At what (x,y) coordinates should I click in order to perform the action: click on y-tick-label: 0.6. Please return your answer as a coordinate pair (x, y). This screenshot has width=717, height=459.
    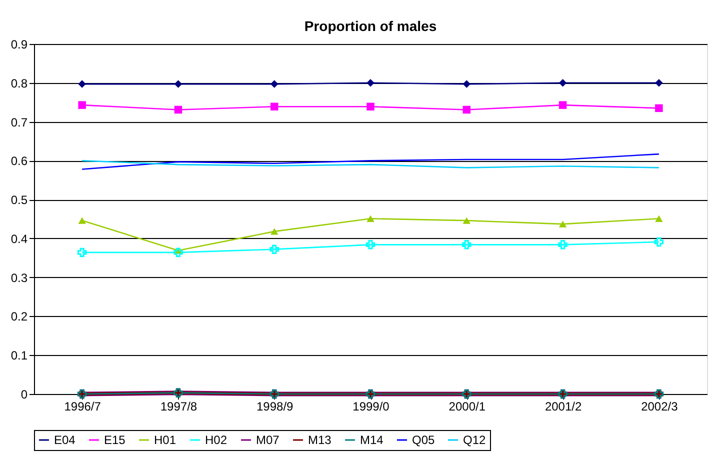
    Looking at the image, I should click on (19, 161).